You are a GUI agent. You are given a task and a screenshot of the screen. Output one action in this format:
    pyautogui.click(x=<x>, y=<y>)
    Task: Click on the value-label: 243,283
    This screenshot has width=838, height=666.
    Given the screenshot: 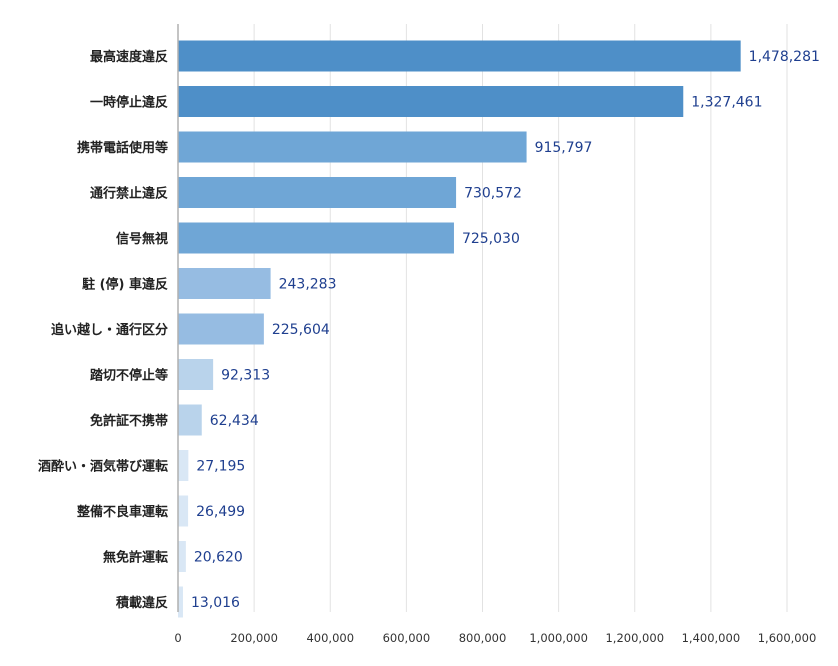 What is the action you would take?
    pyautogui.click(x=308, y=285)
    